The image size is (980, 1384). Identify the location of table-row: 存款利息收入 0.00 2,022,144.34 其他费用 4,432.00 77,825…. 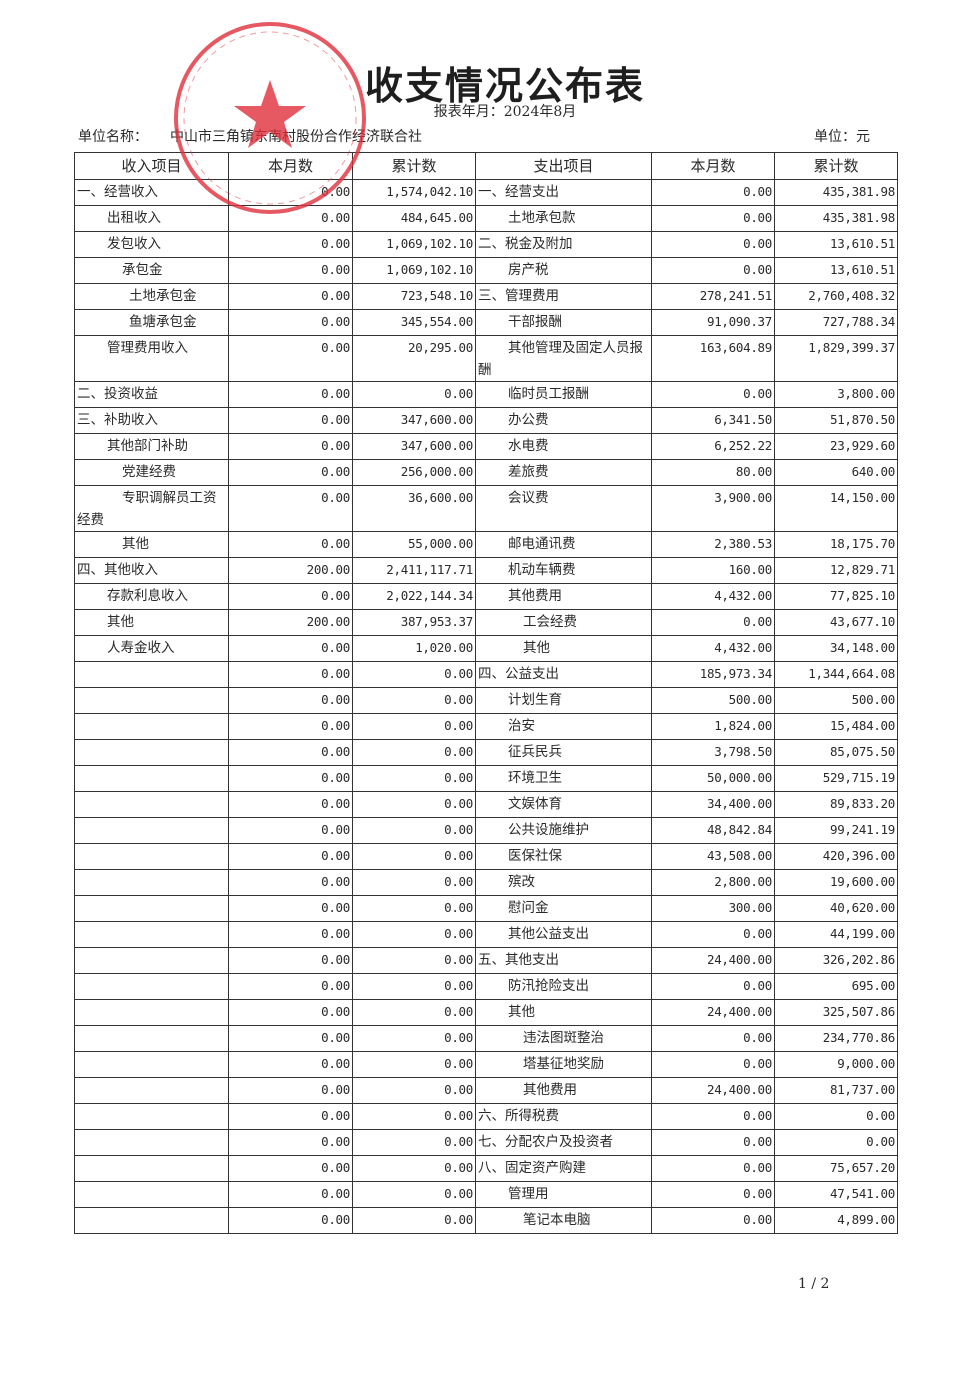
(486, 596).